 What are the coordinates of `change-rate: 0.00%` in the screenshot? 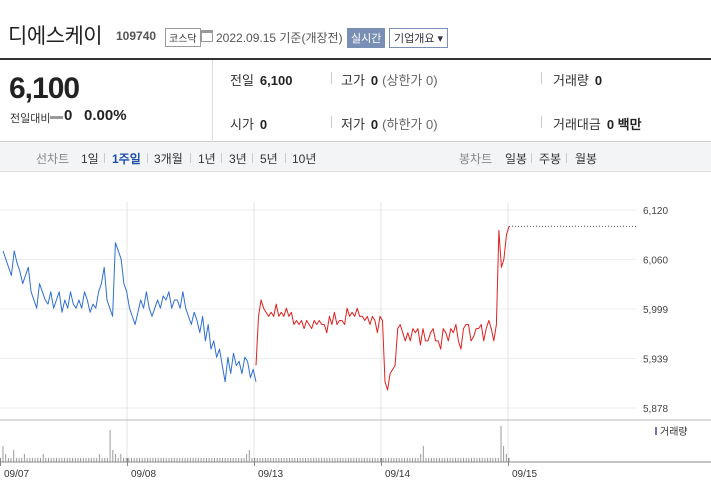 It's located at (105, 115).